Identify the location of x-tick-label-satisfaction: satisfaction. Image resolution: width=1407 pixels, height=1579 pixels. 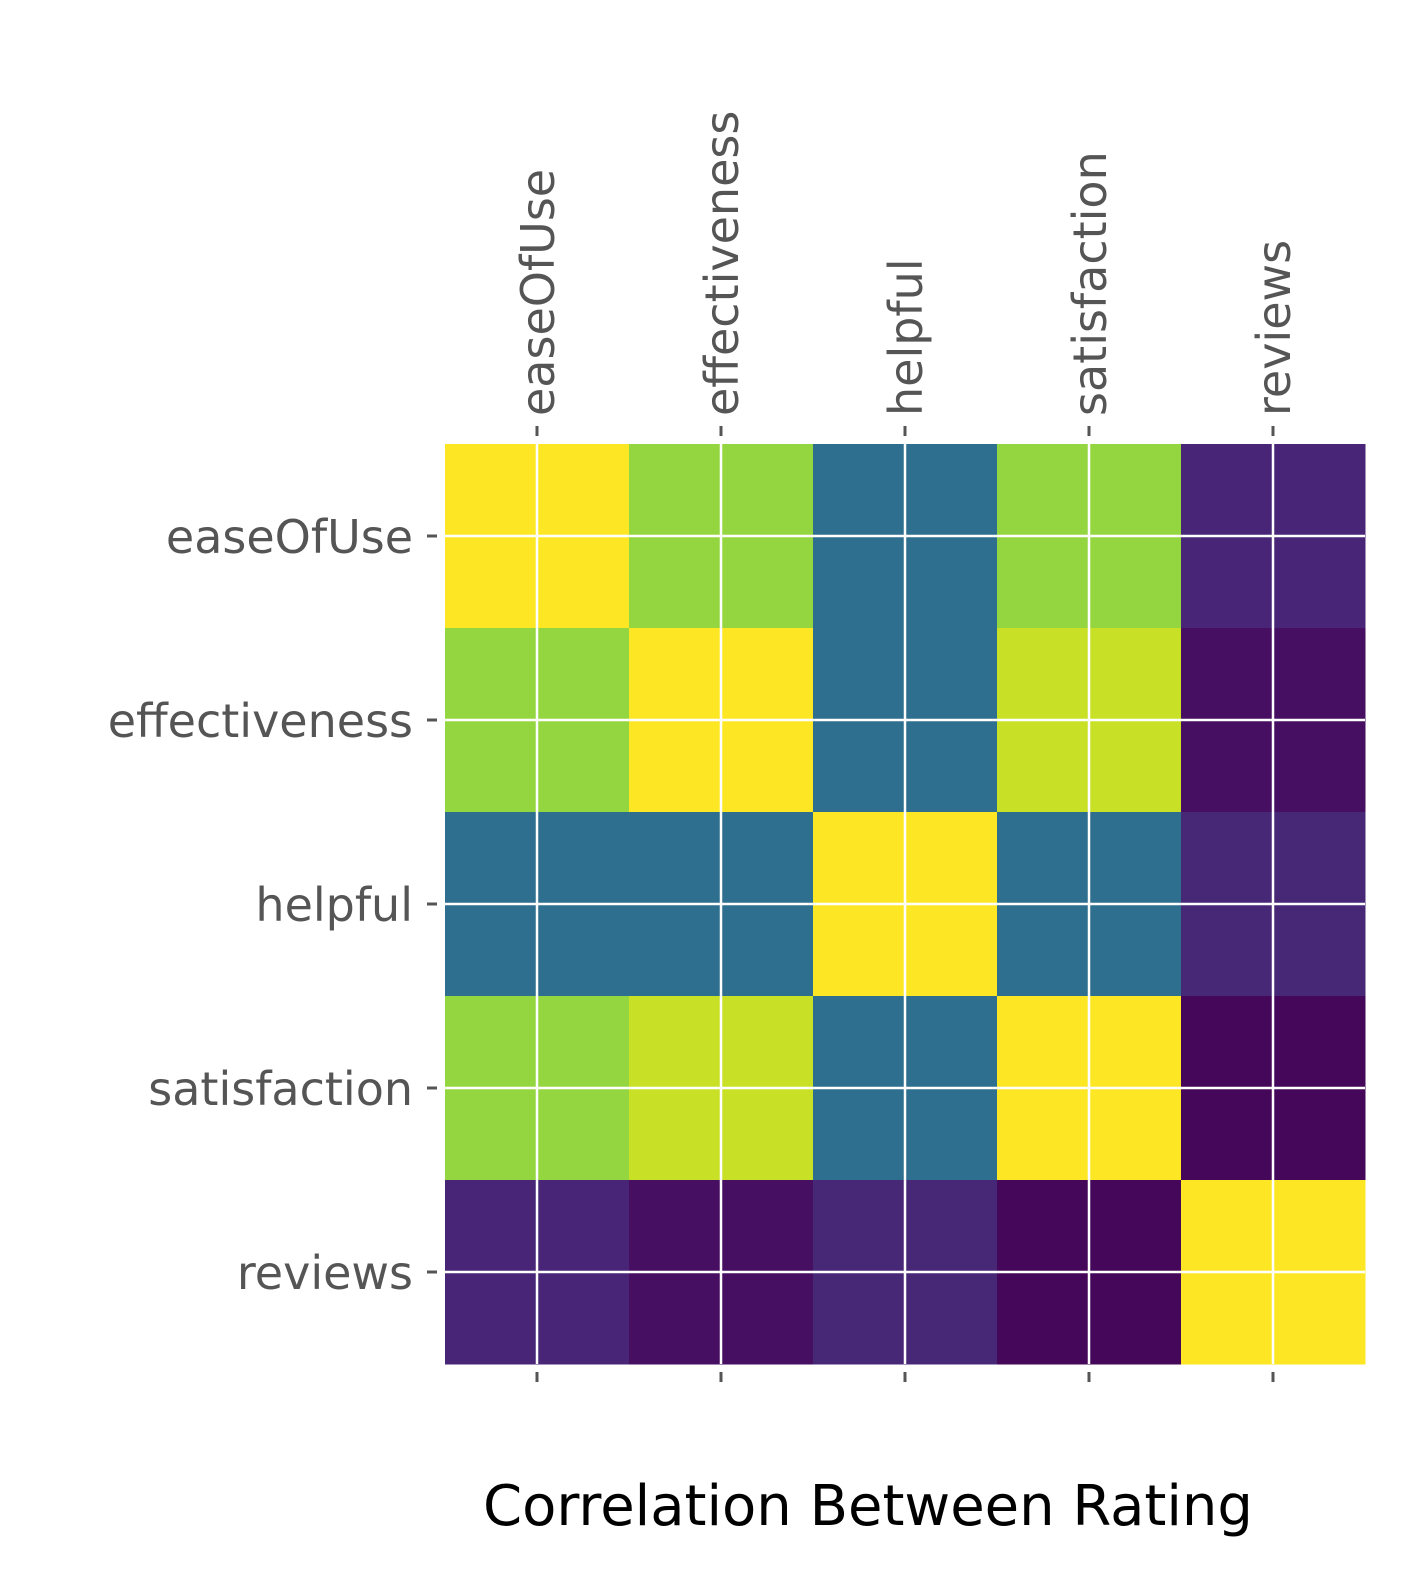
(1090, 283).